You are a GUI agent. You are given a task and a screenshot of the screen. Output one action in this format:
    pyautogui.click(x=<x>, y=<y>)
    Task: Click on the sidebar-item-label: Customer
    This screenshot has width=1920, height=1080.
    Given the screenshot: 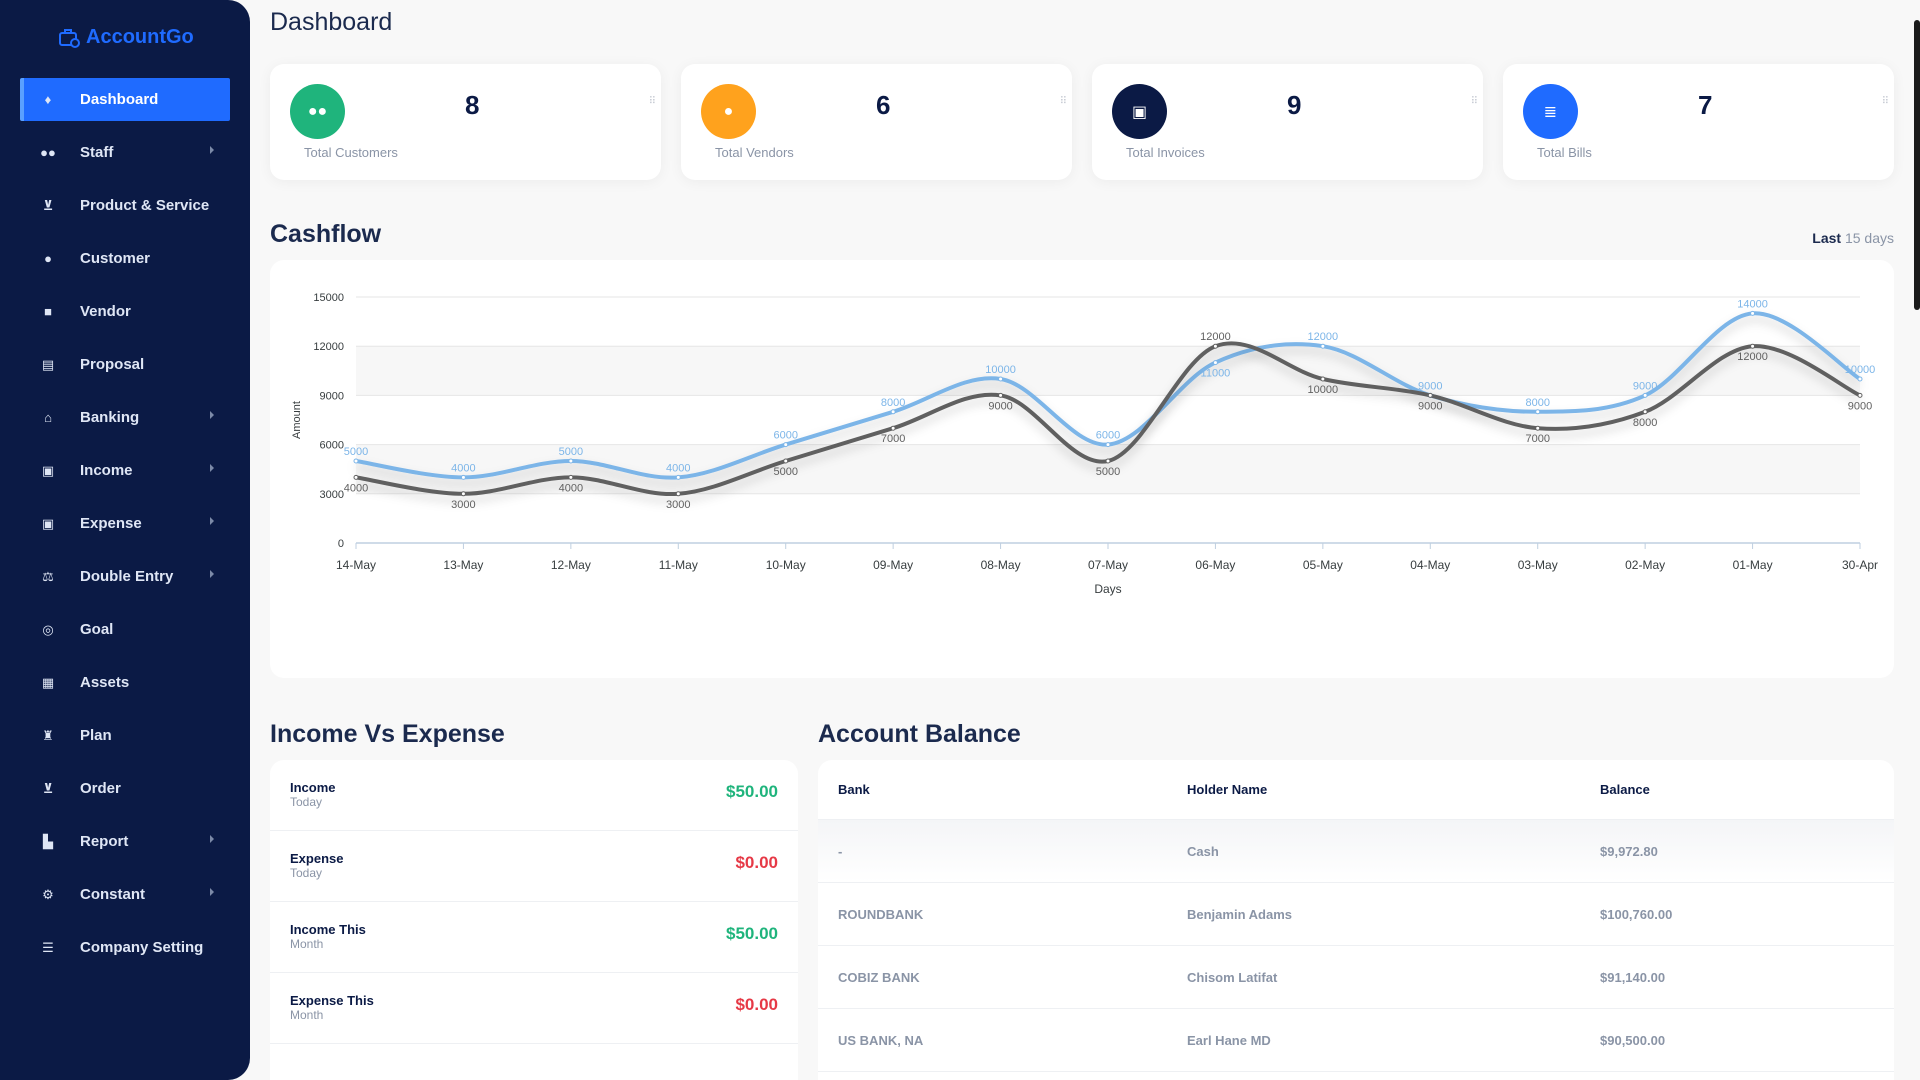 What is the action you would take?
    pyautogui.click(x=115, y=258)
    